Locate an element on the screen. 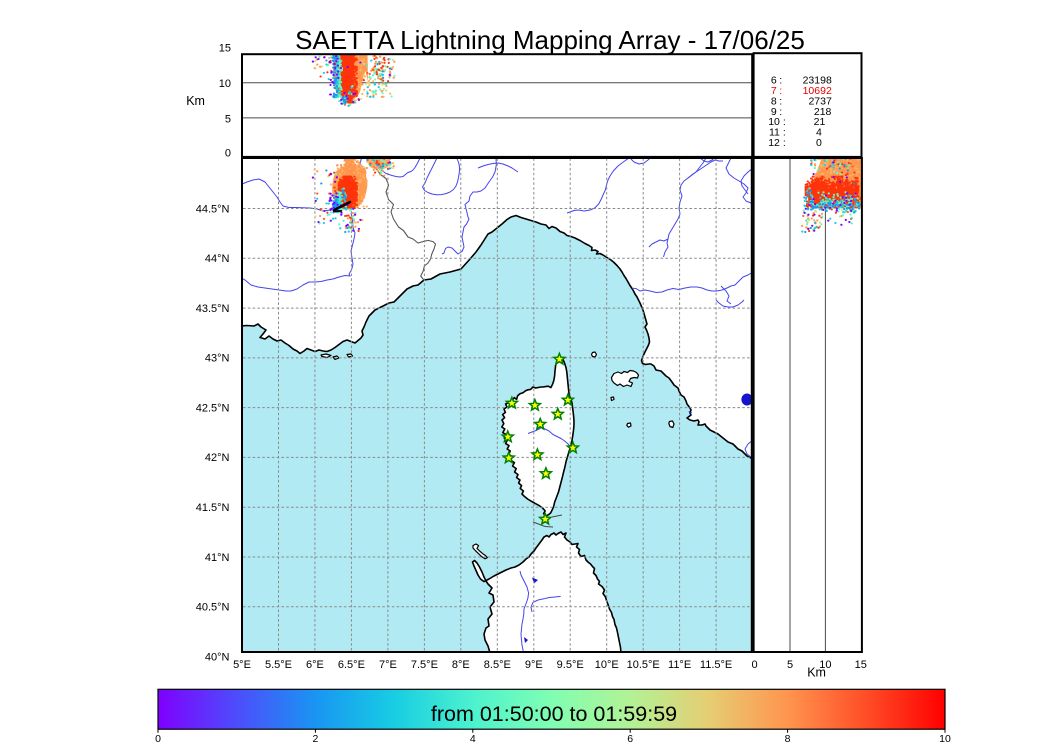 This screenshot has width=1050, height=750. svg-text: 5.5°E is located at coordinates (278, 665).